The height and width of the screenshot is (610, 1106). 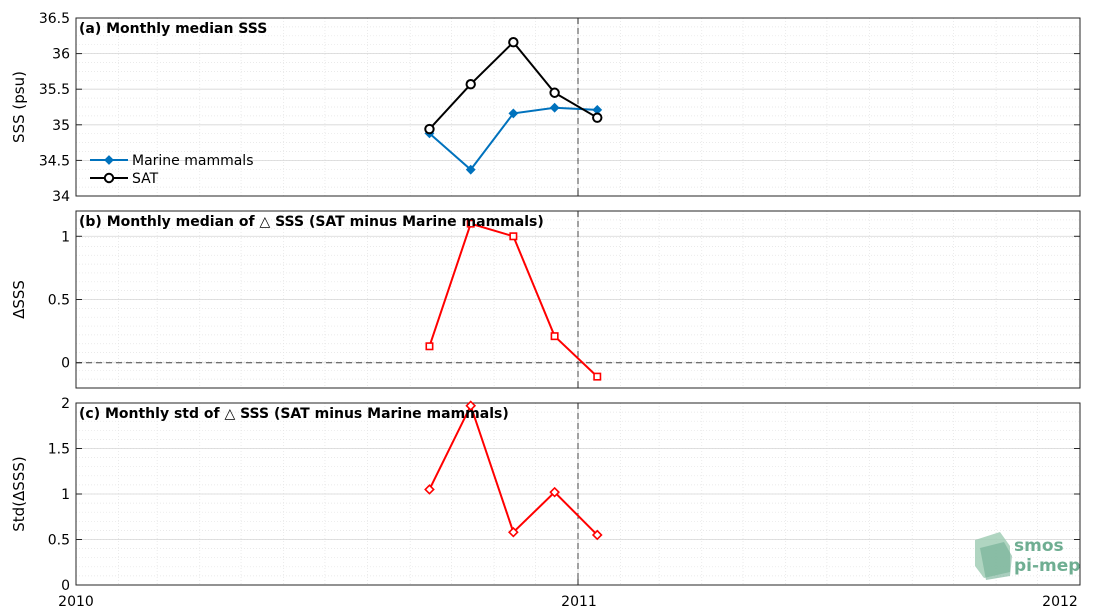 I want to click on logo-text-line1: smos, so click(x=1039, y=546).